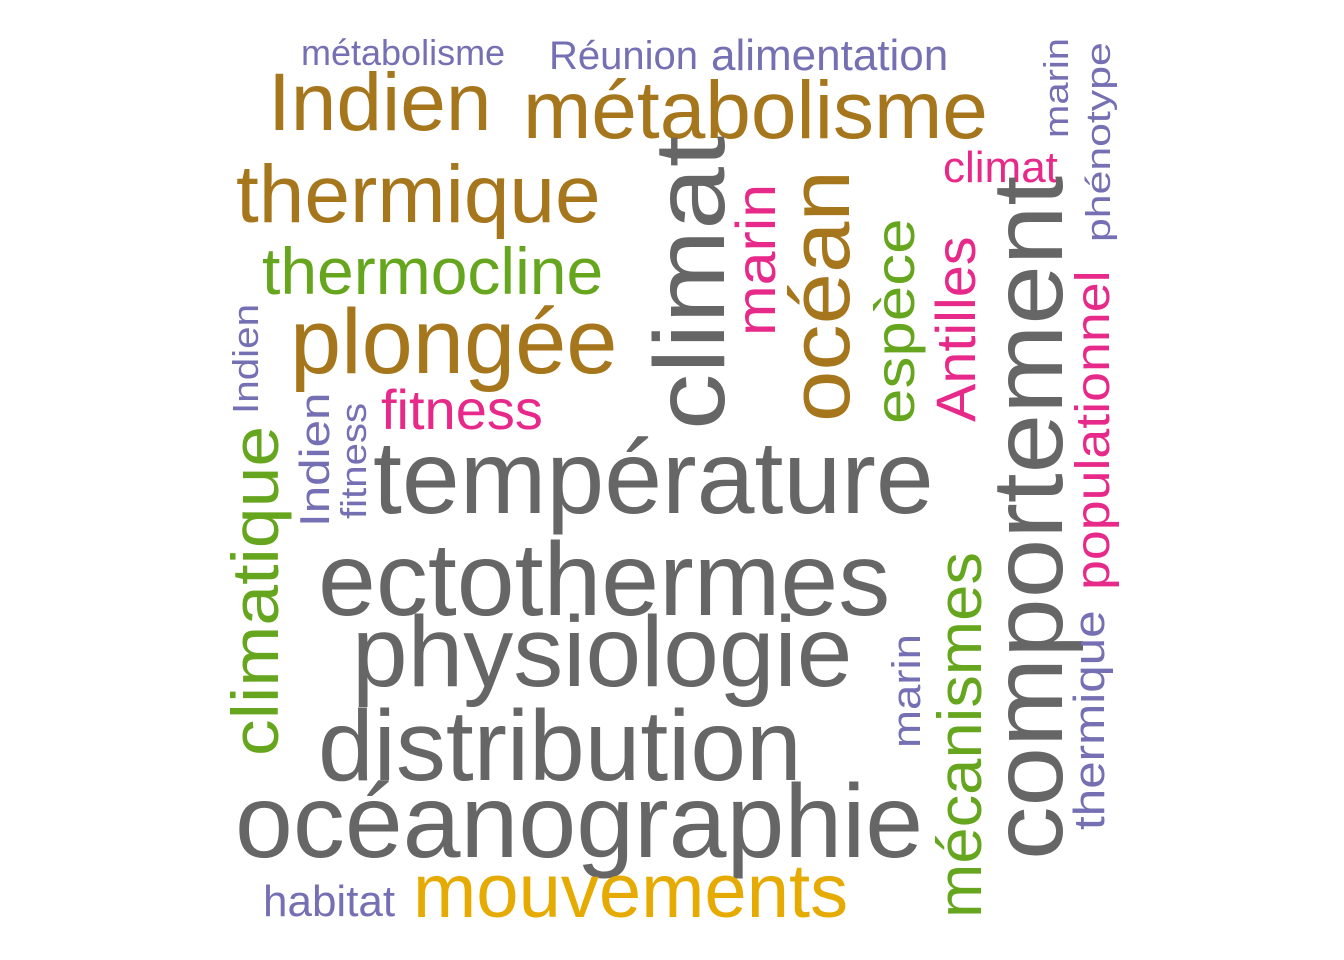 This screenshot has height=960, width=1344. I want to click on word-mecanismes: mécanismes, so click(960, 735).